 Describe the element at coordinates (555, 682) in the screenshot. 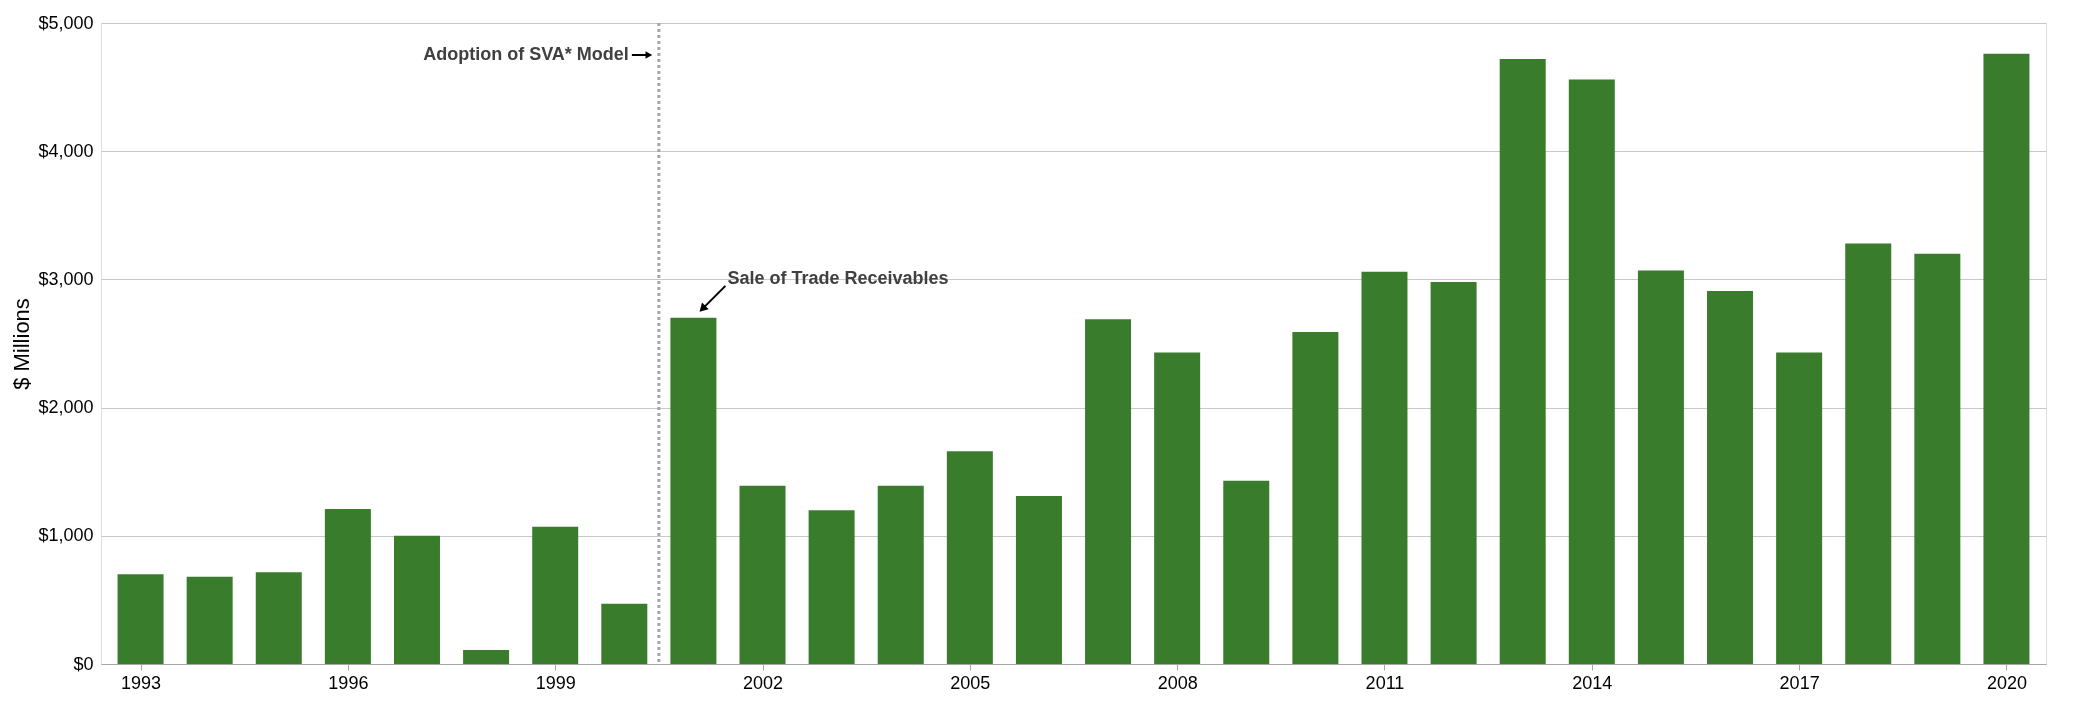

I see `x-tick-label: 1999` at that location.